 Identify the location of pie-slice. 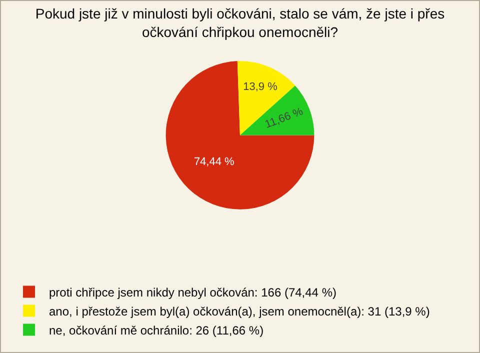
(240, 135).